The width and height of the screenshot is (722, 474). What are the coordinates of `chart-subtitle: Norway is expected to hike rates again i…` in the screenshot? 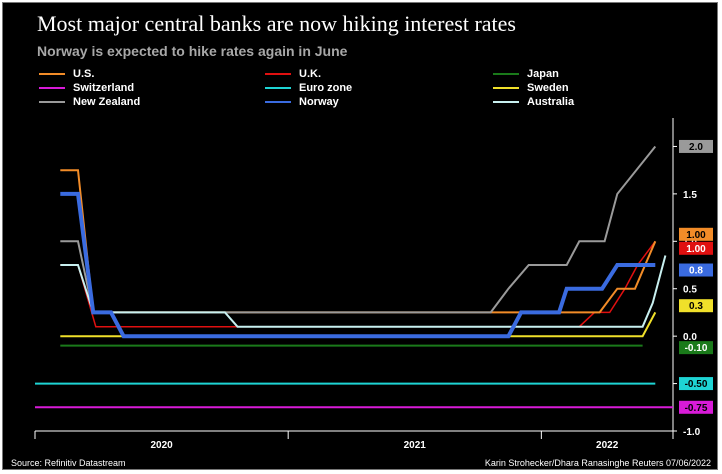 It's located at (192, 51).